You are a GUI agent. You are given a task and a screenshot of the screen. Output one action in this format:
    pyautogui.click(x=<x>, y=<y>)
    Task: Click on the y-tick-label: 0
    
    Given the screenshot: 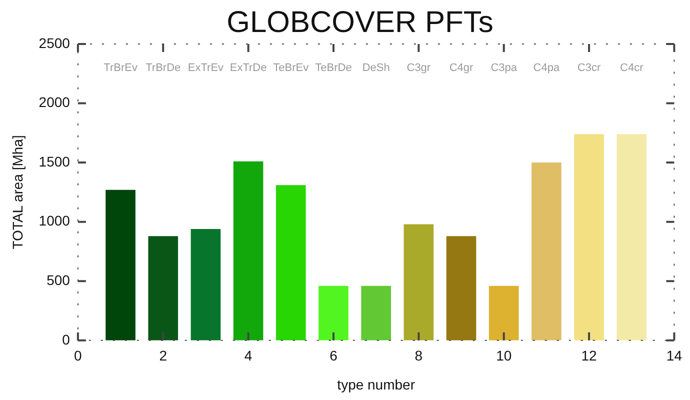 What is the action you would take?
    pyautogui.click(x=66, y=339)
    